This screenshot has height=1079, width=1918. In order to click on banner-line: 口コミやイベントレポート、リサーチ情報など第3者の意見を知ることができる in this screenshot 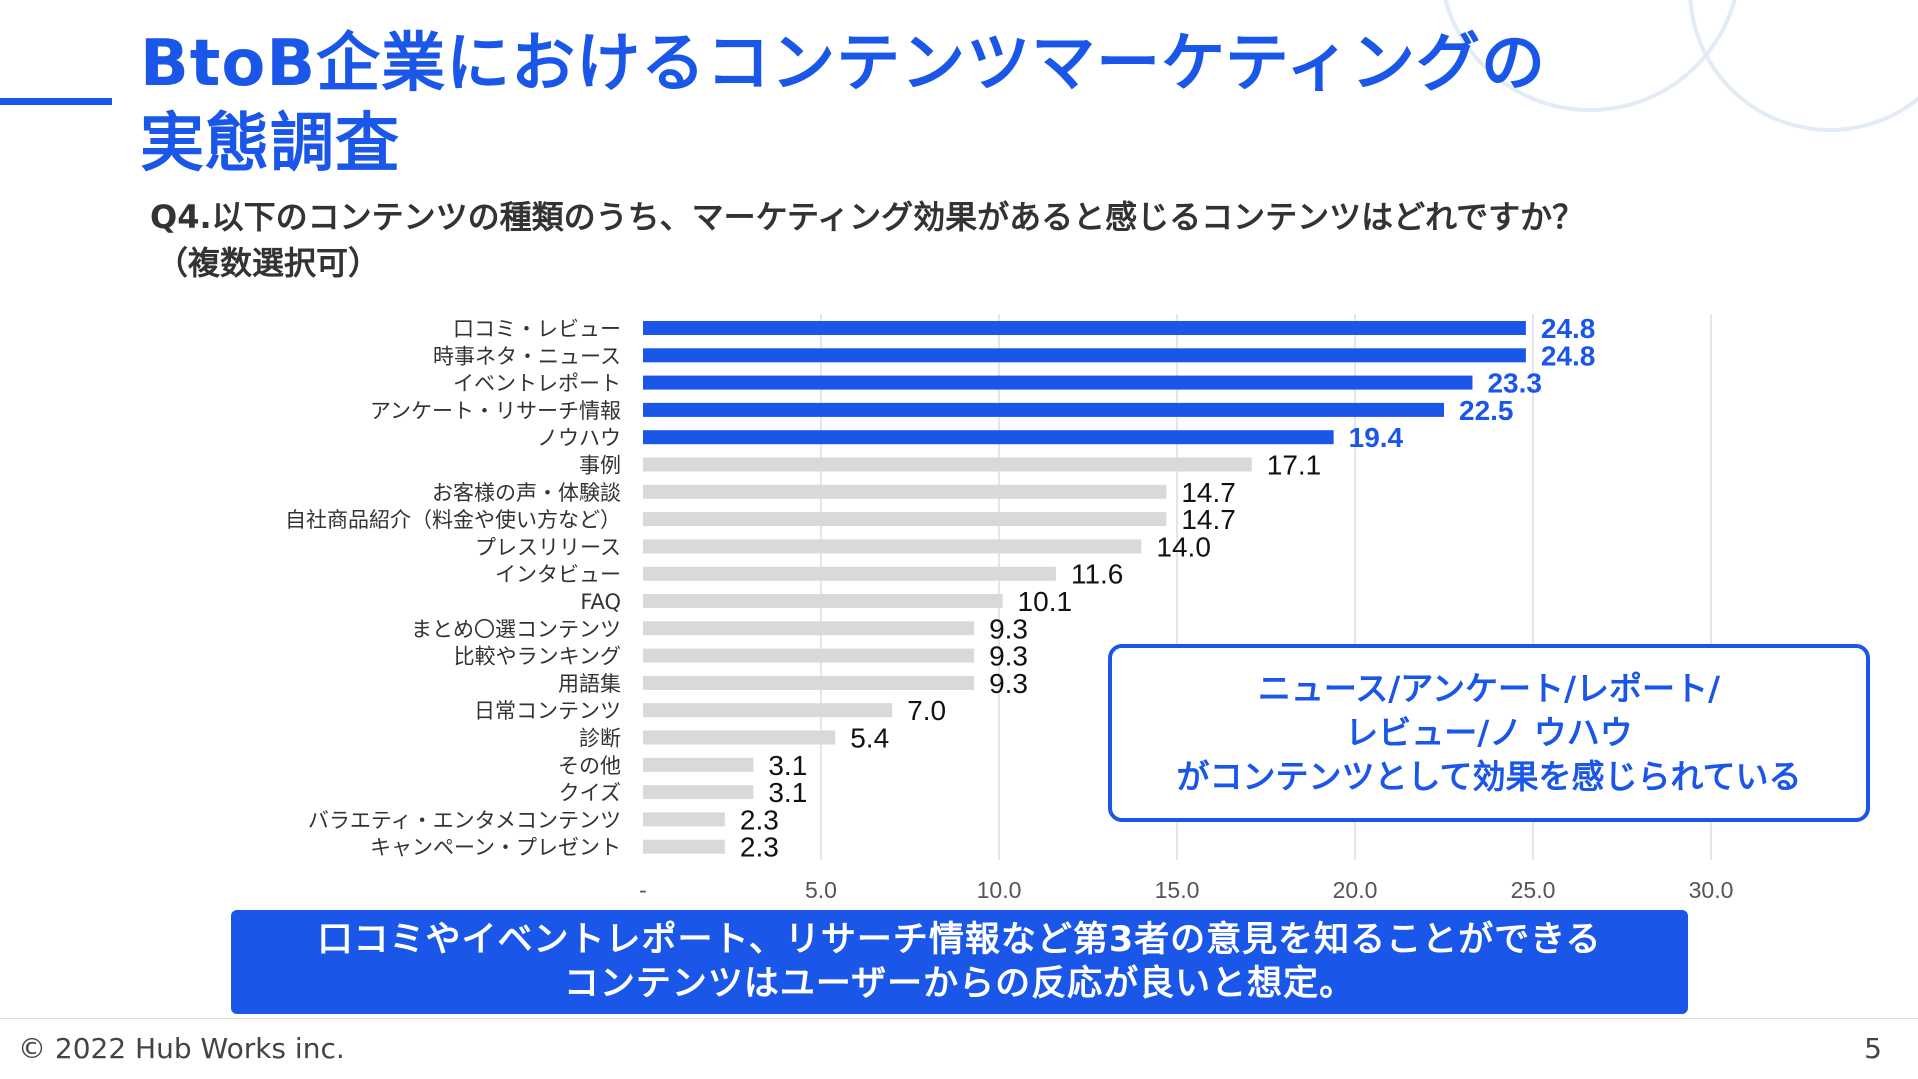, I will do `click(959, 940)`.